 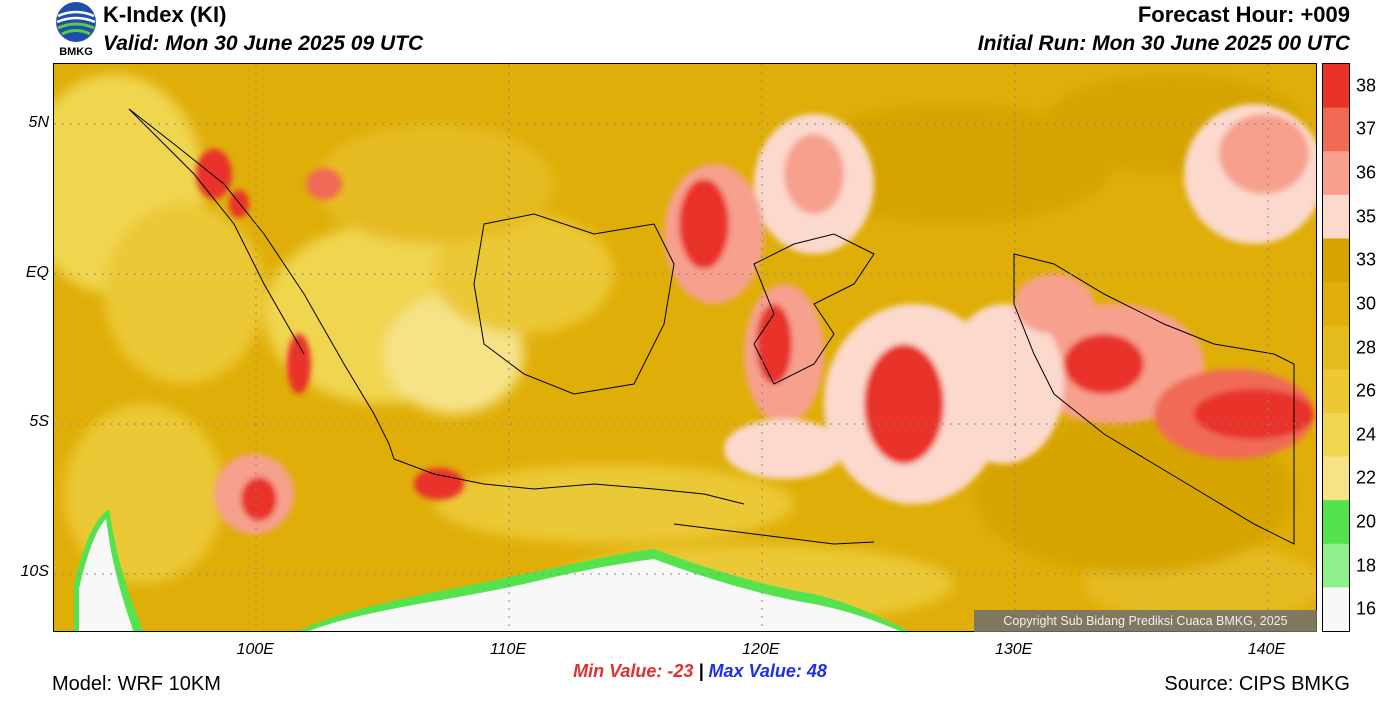 I want to click on lon-label: 130E, so click(x=1013, y=649).